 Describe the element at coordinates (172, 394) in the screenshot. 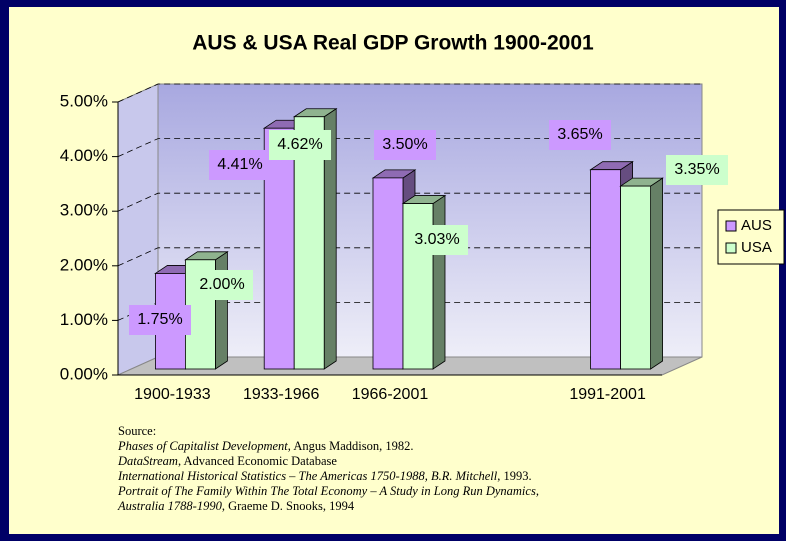

I see `x-tick-label: 1900-1933` at that location.